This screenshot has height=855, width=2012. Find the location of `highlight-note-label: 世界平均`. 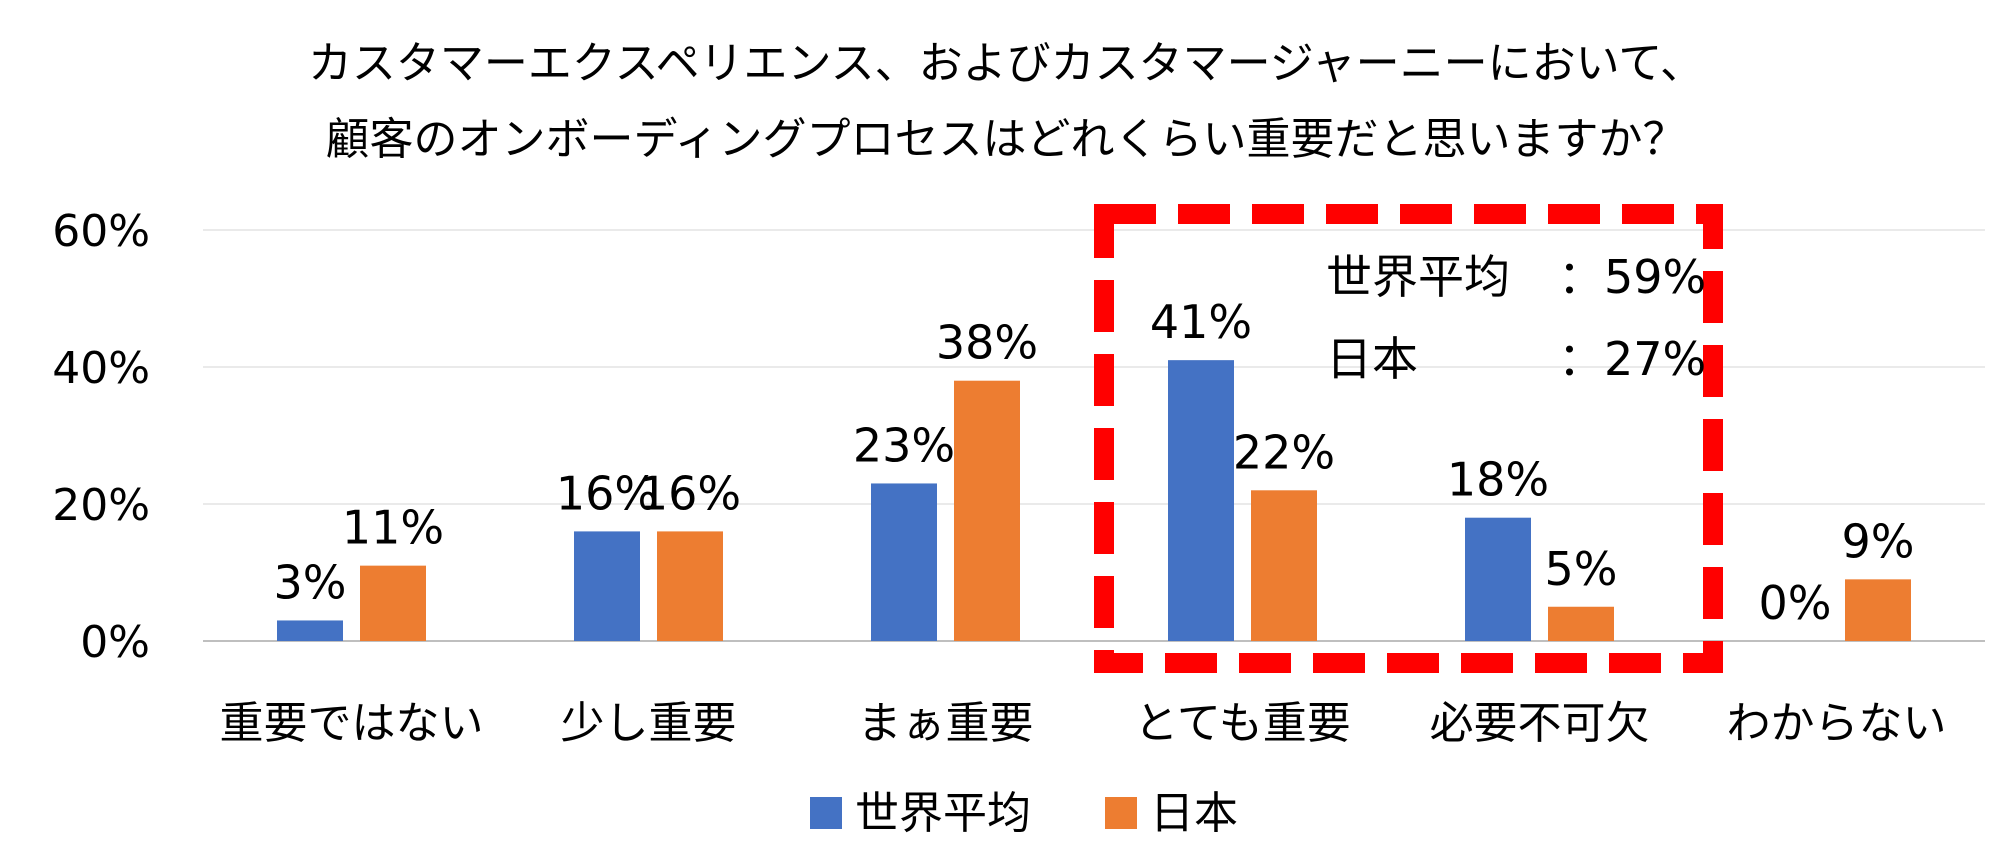

highlight-note-label: 世界平均 is located at coordinates (1418, 277).